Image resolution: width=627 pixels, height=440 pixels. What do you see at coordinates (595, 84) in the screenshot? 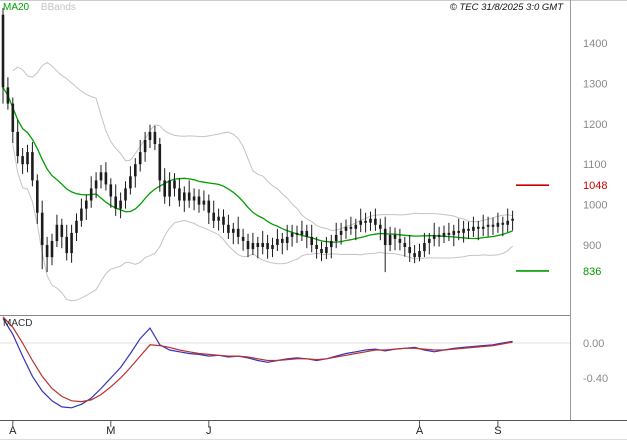
I see `price-axis-label: 1300` at bounding box center [595, 84].